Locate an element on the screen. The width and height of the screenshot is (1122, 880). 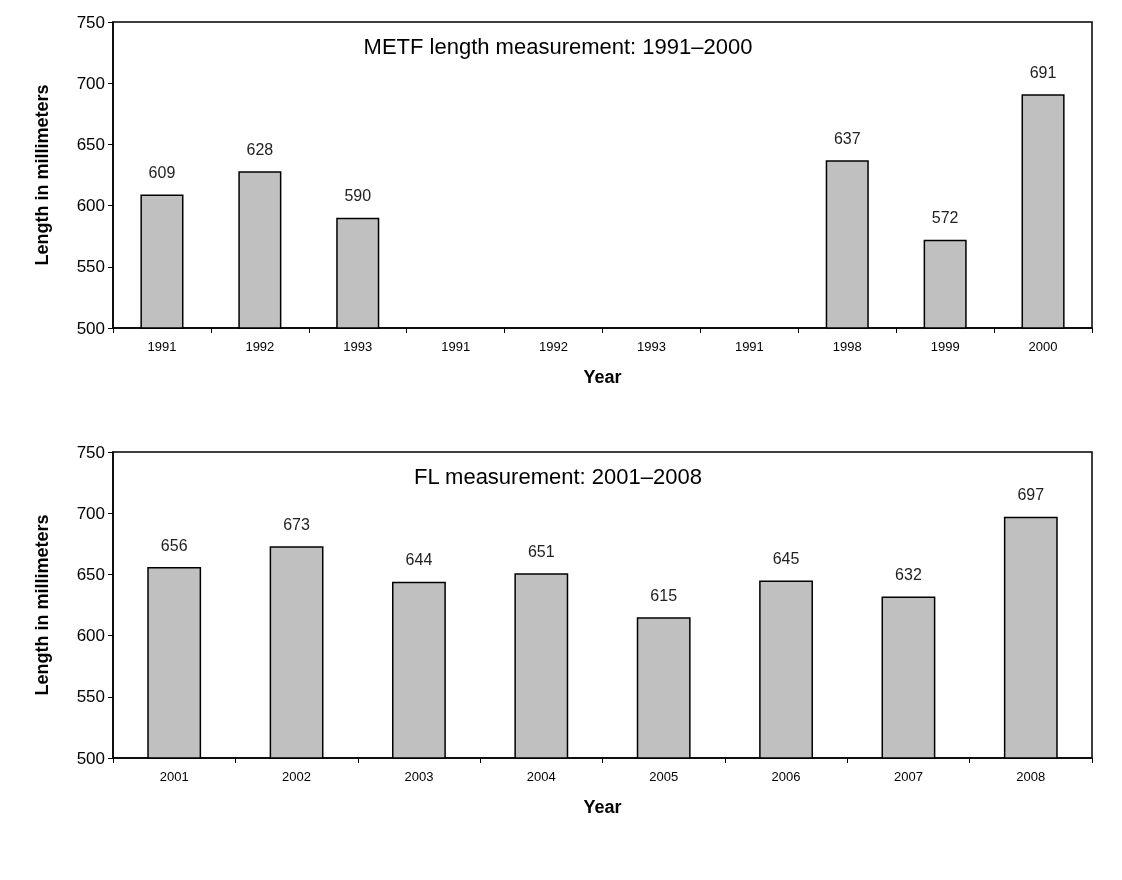
text: METF length measurement: 1991–2000 is located at coordinates (558, 46).